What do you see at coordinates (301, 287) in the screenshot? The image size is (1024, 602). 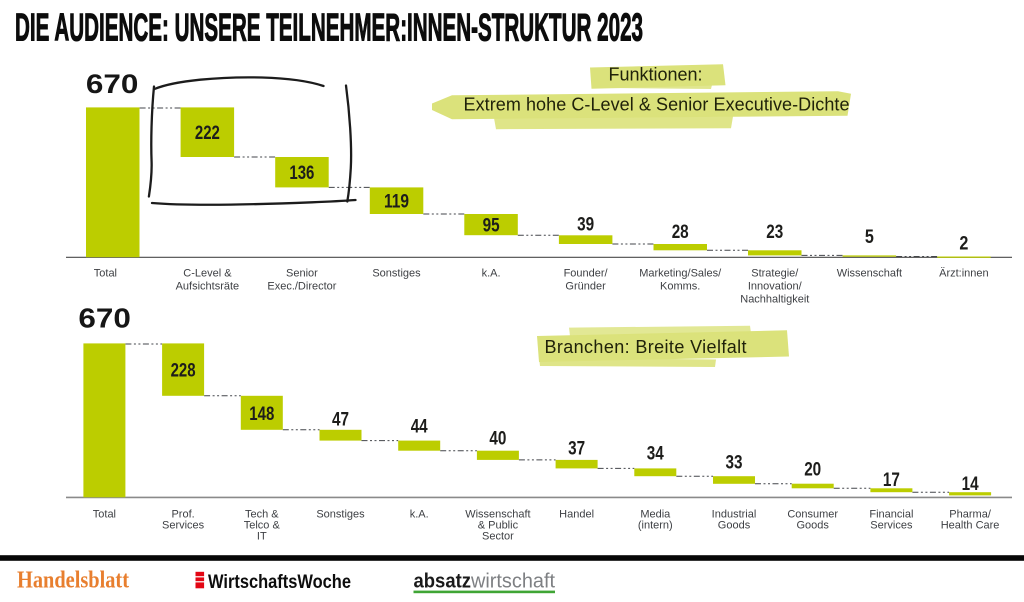 I see `svg-text: Exec./Director` at bounding box center [301, 287].